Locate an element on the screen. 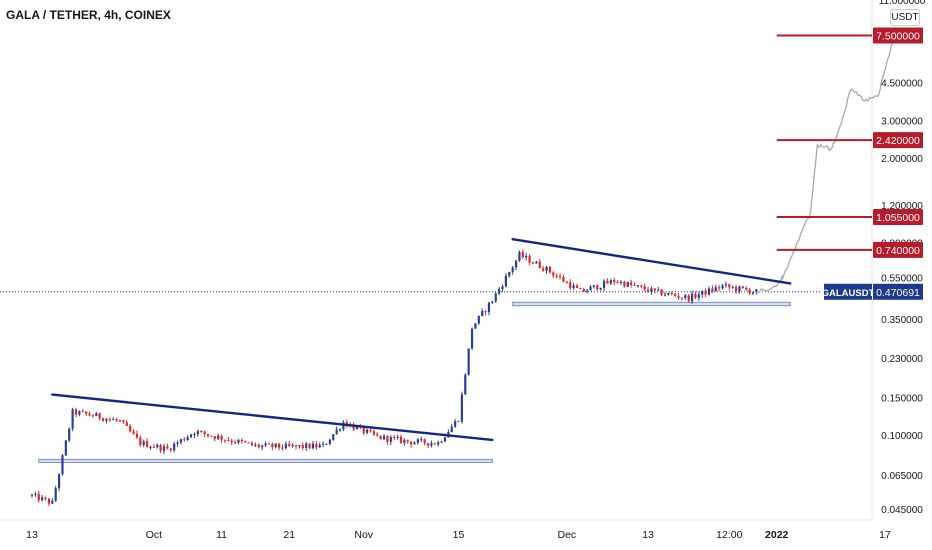 Image resolution: width=932 pixels, height=550 pixels. price-tick-label: 0.045000 is located at coordinates (902, 510).